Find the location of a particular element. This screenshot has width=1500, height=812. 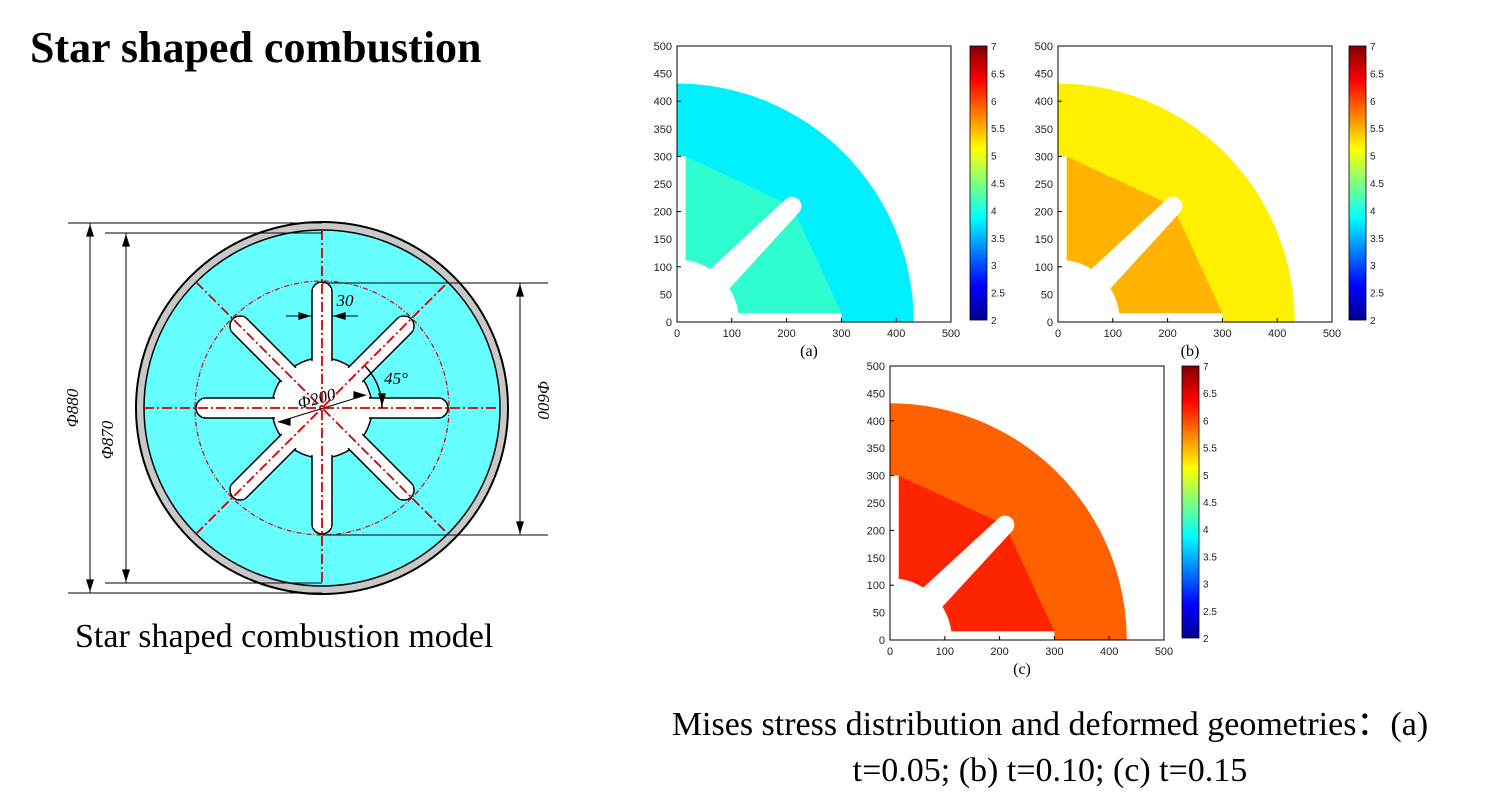

dimension-outer-label: Φ880 is located at coordinates (72, 407).